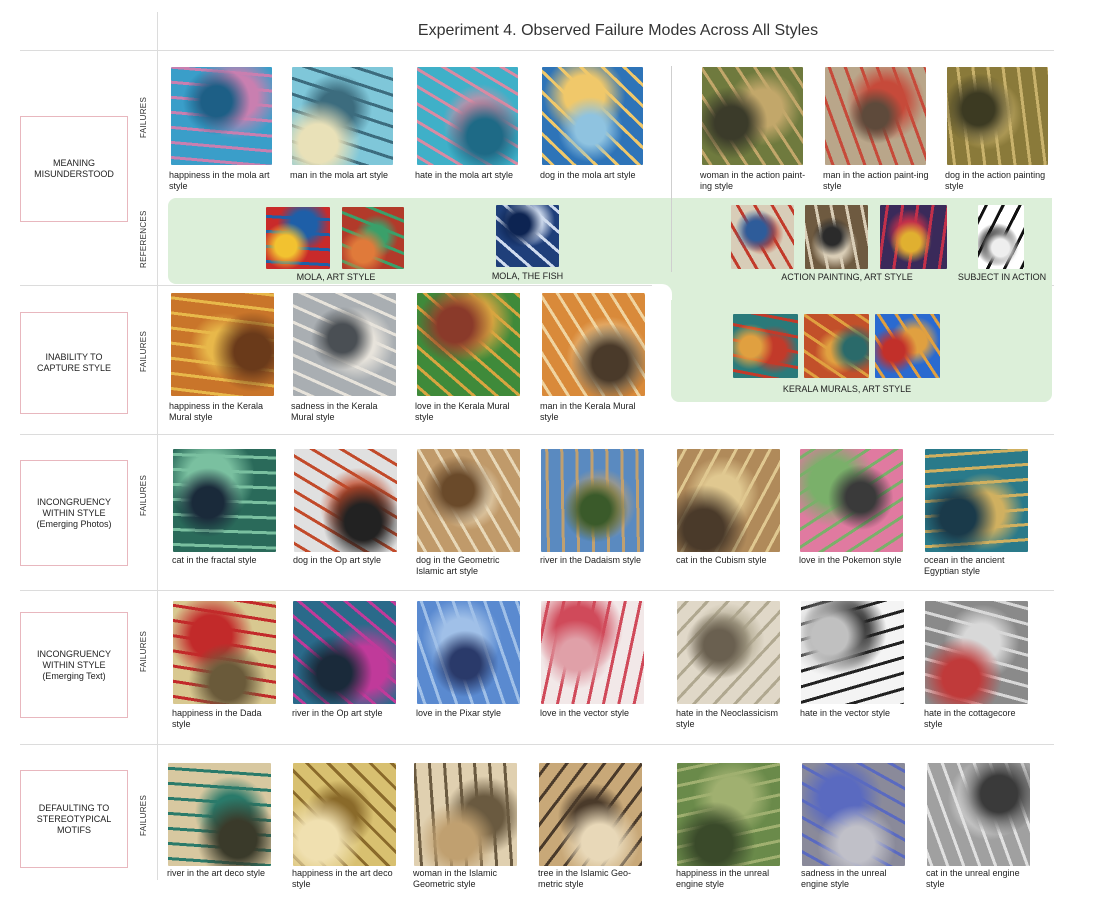  I want to click on failure-caption: river in the art deco style, so click(216, 873).